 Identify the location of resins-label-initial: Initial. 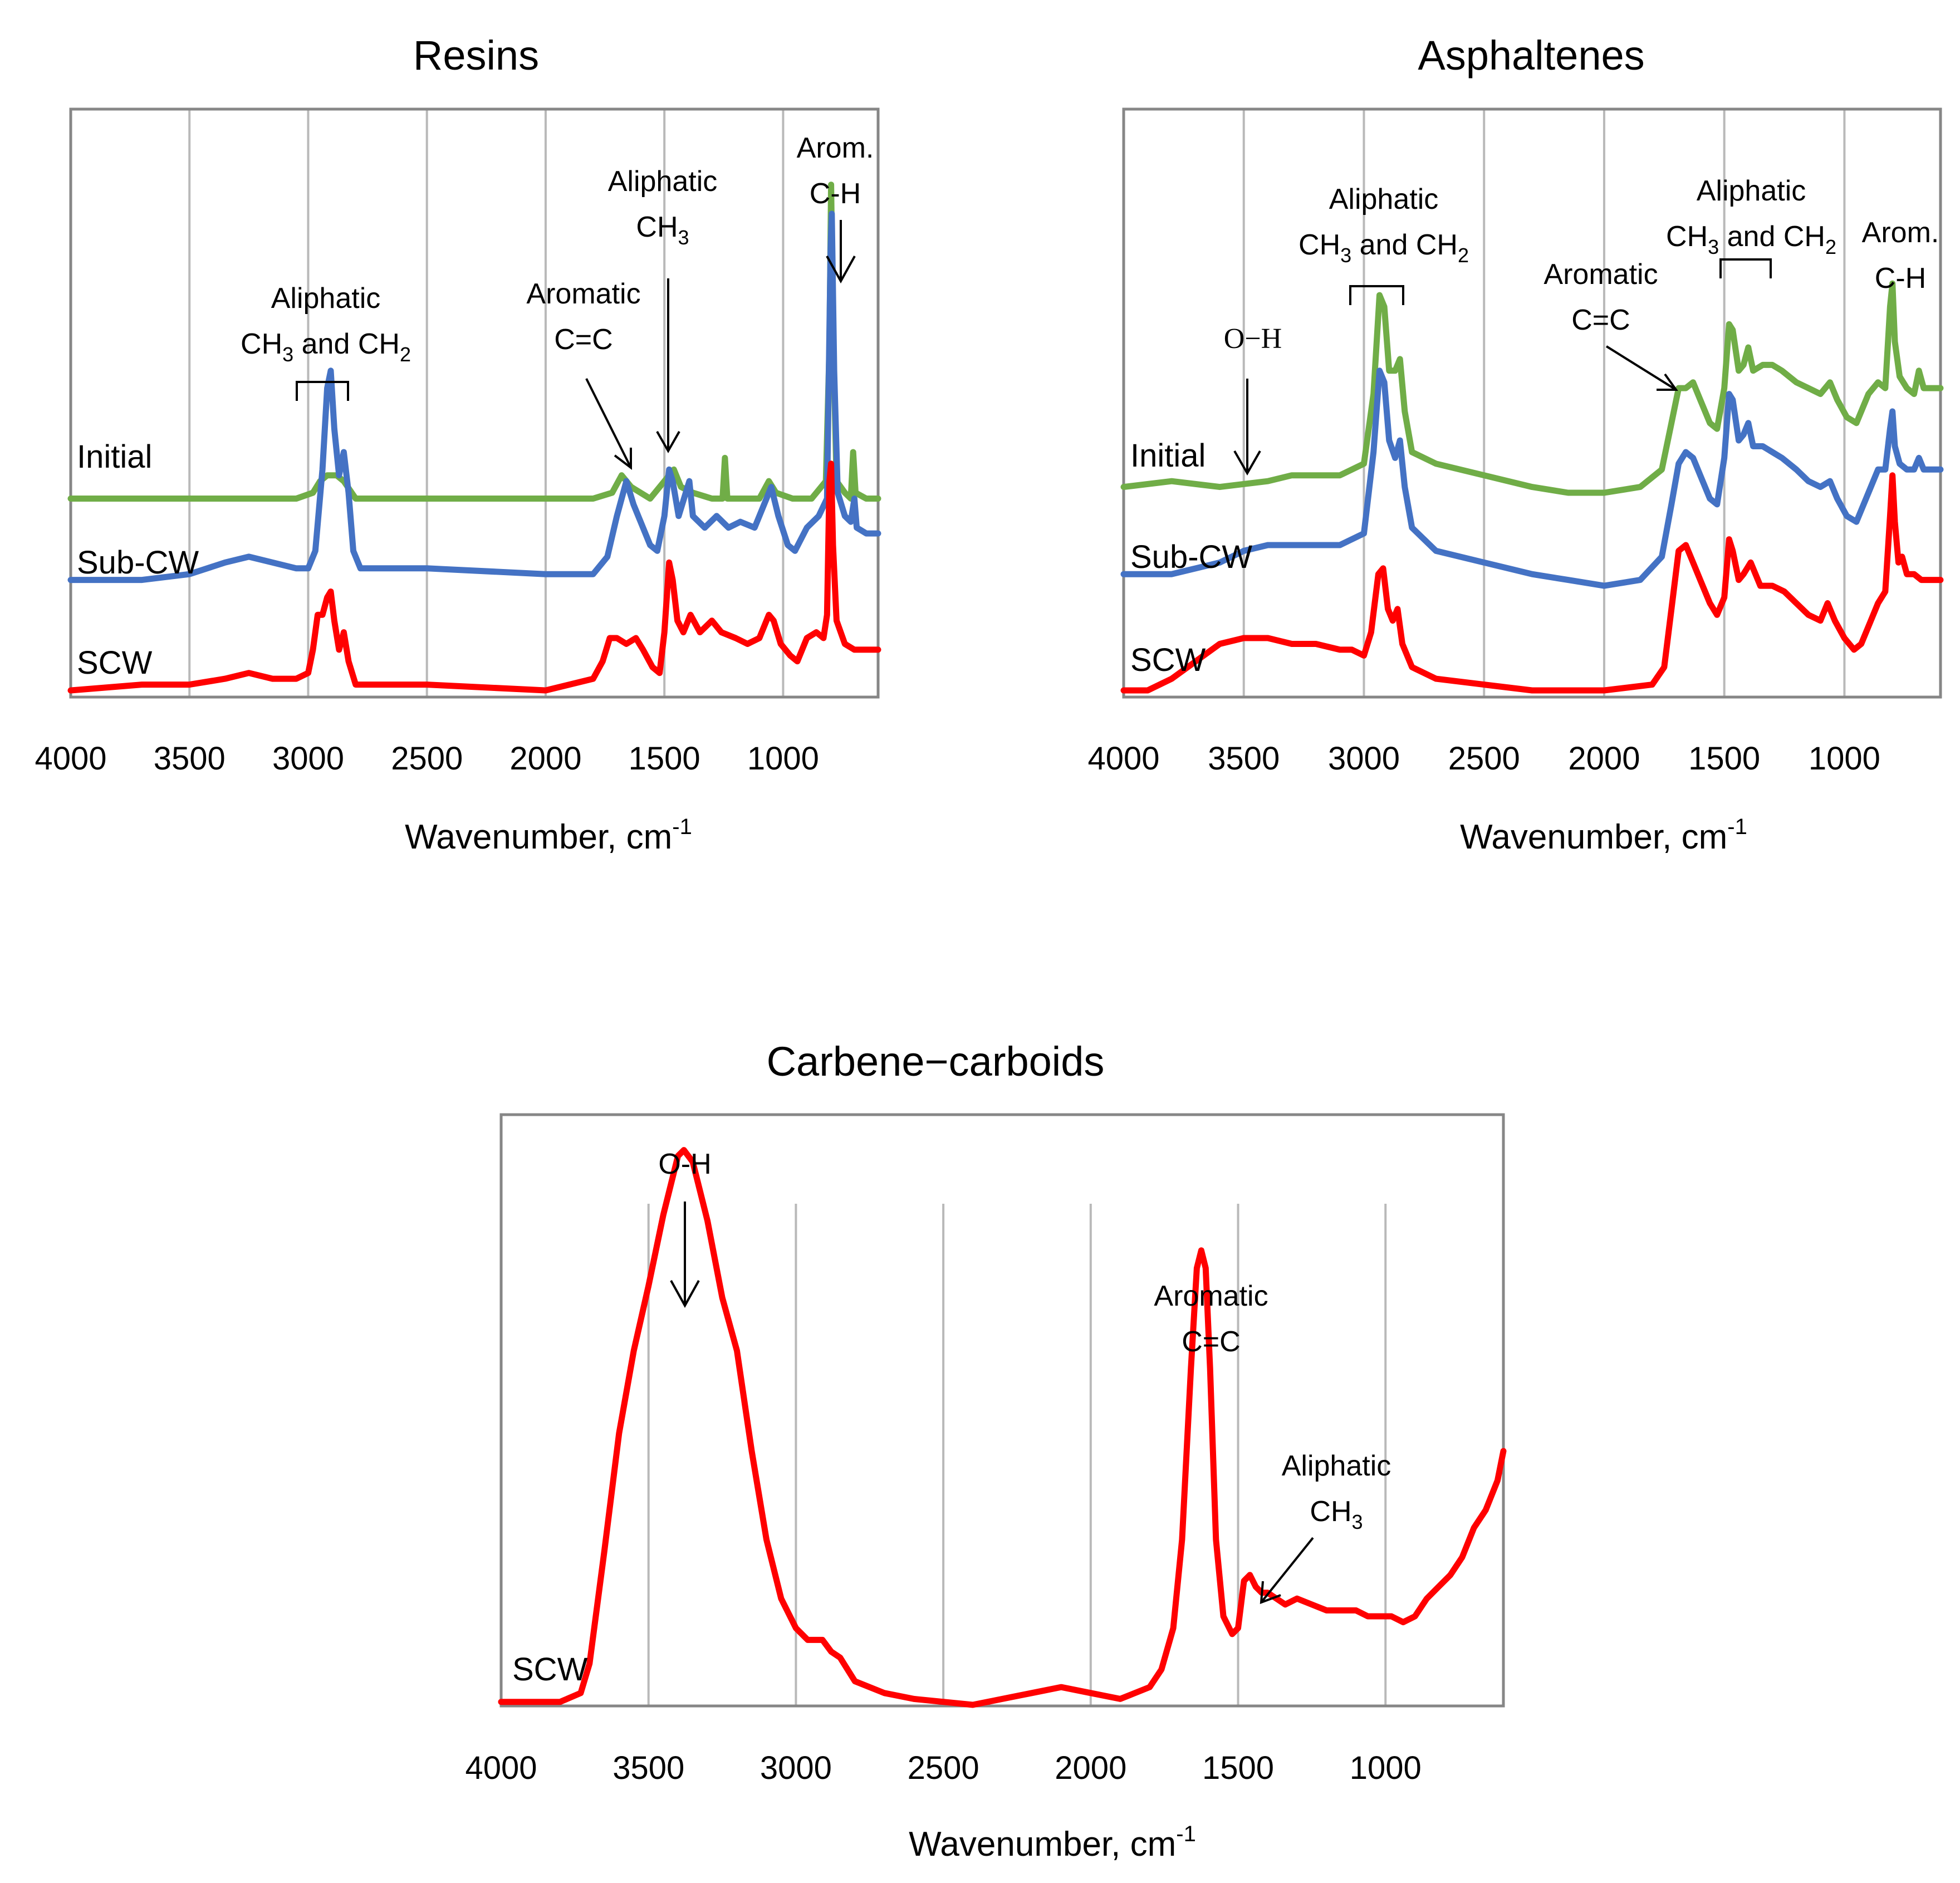
(114, 457).